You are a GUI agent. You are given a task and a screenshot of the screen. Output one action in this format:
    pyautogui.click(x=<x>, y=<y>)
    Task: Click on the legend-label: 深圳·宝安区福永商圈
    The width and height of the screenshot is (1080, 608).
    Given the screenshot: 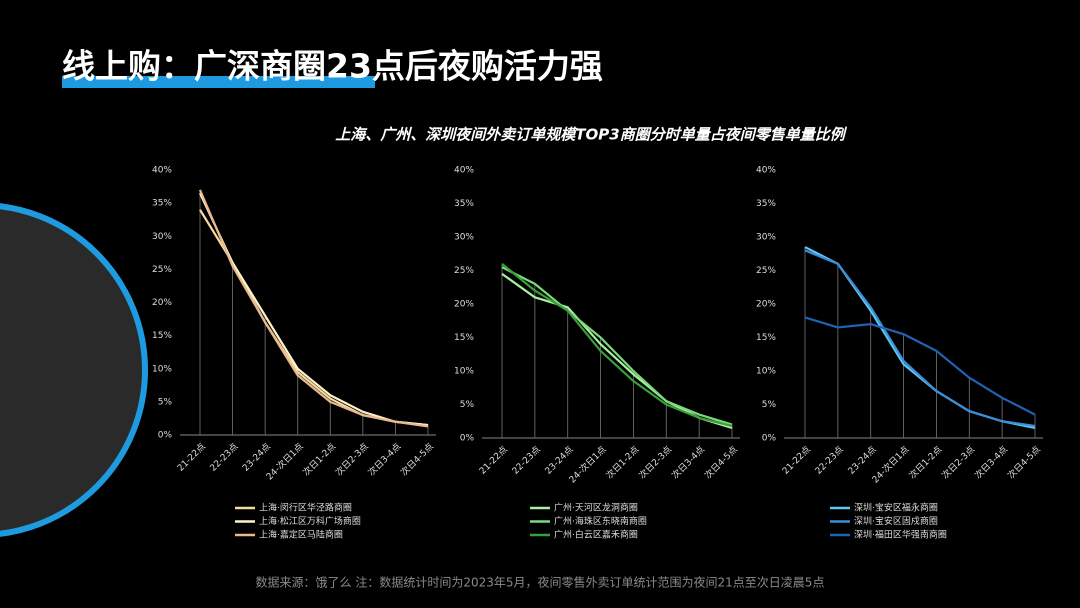 What is the action you would take?
    pyautogui.click(x=896, y=508)
    